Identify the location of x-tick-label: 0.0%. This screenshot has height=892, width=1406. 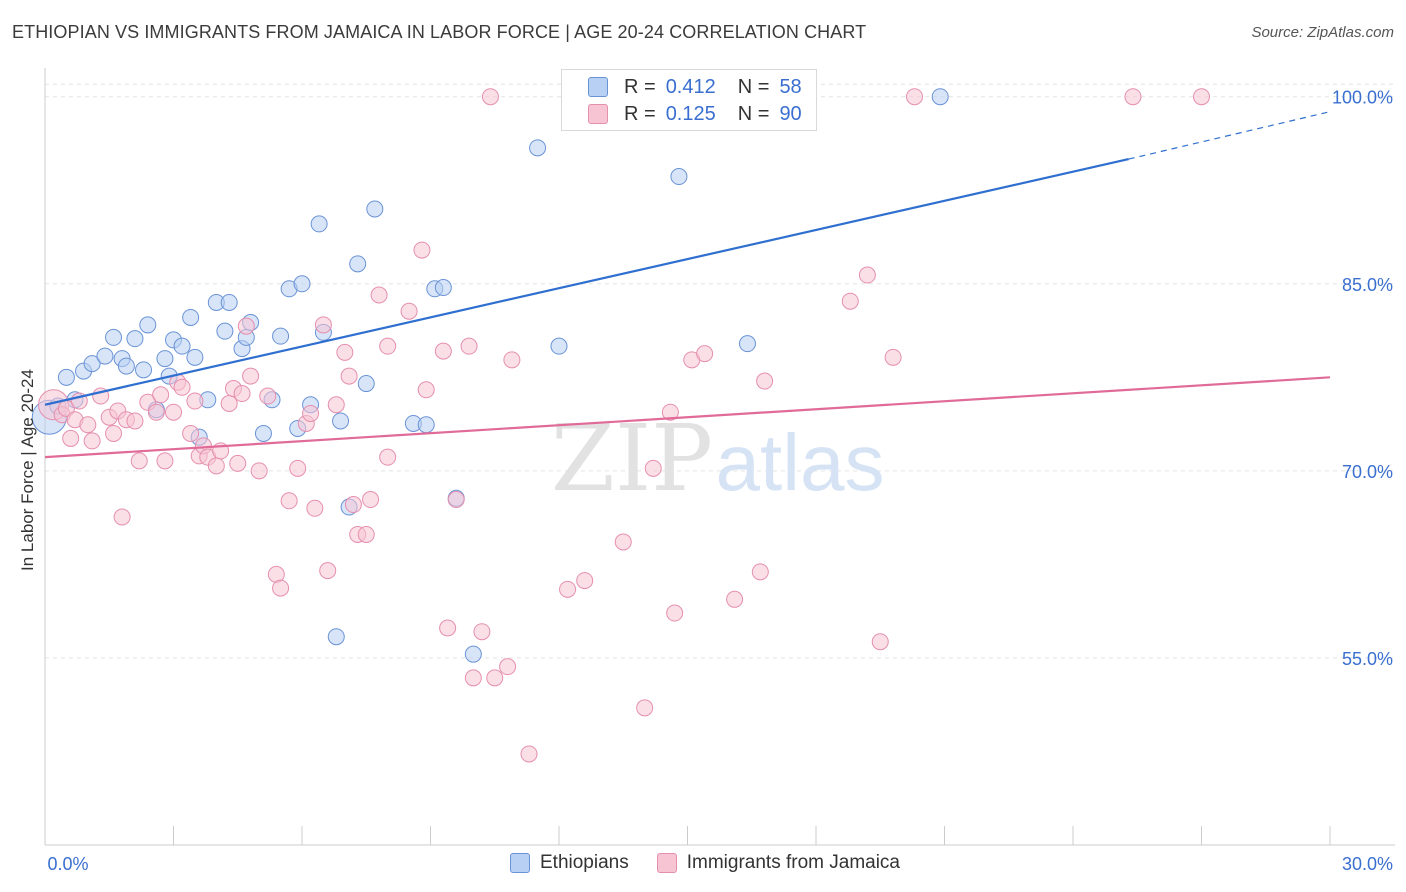
(67, 864).